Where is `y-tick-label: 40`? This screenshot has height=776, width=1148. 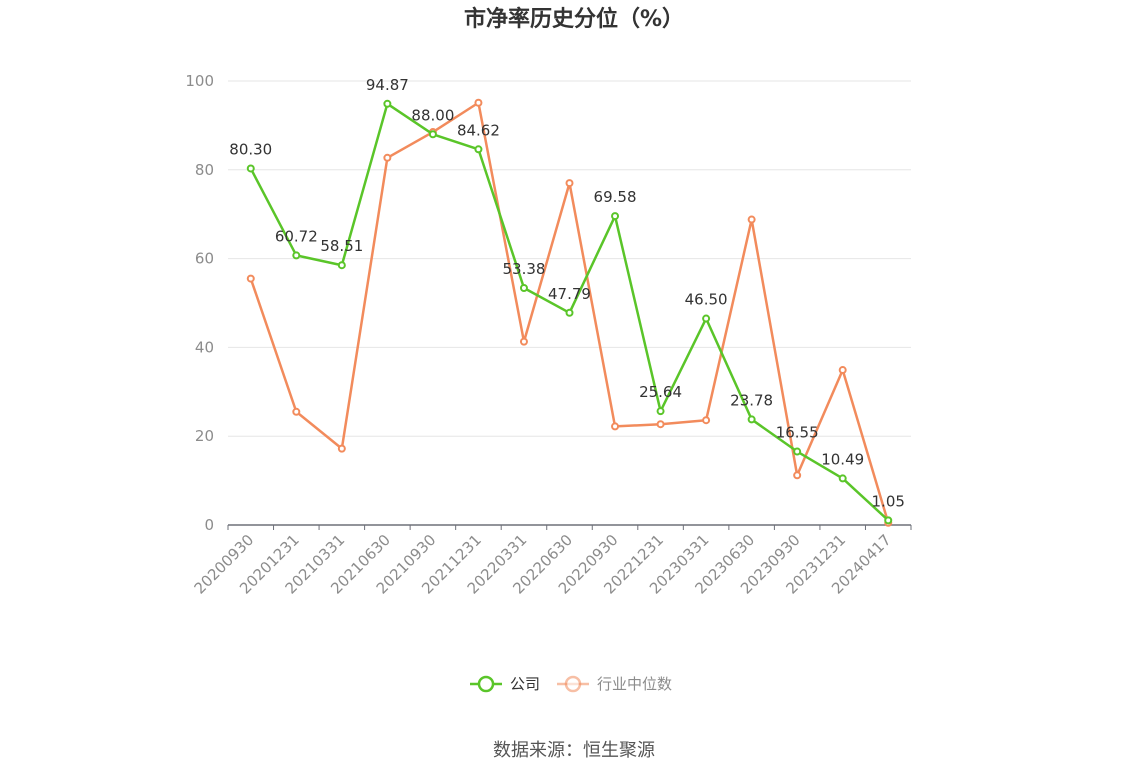
y-tick-label: 40 is located at coordinates (204, 347).